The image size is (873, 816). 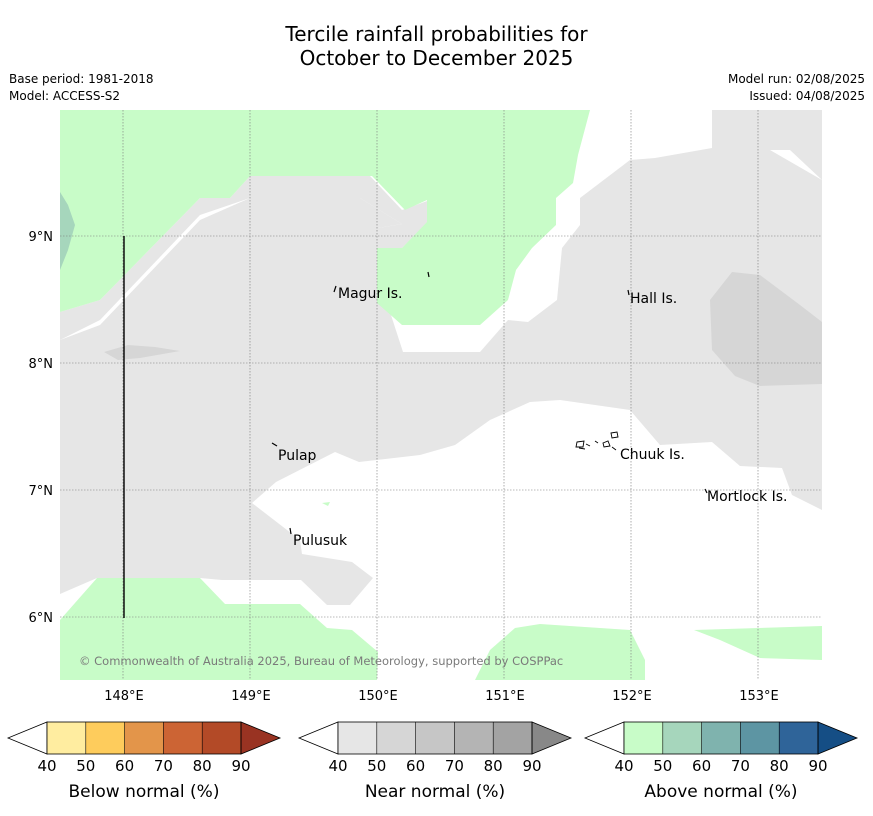 I want to click on near-normal-legend-title: Near normal (%), so click(x=435, y=792).